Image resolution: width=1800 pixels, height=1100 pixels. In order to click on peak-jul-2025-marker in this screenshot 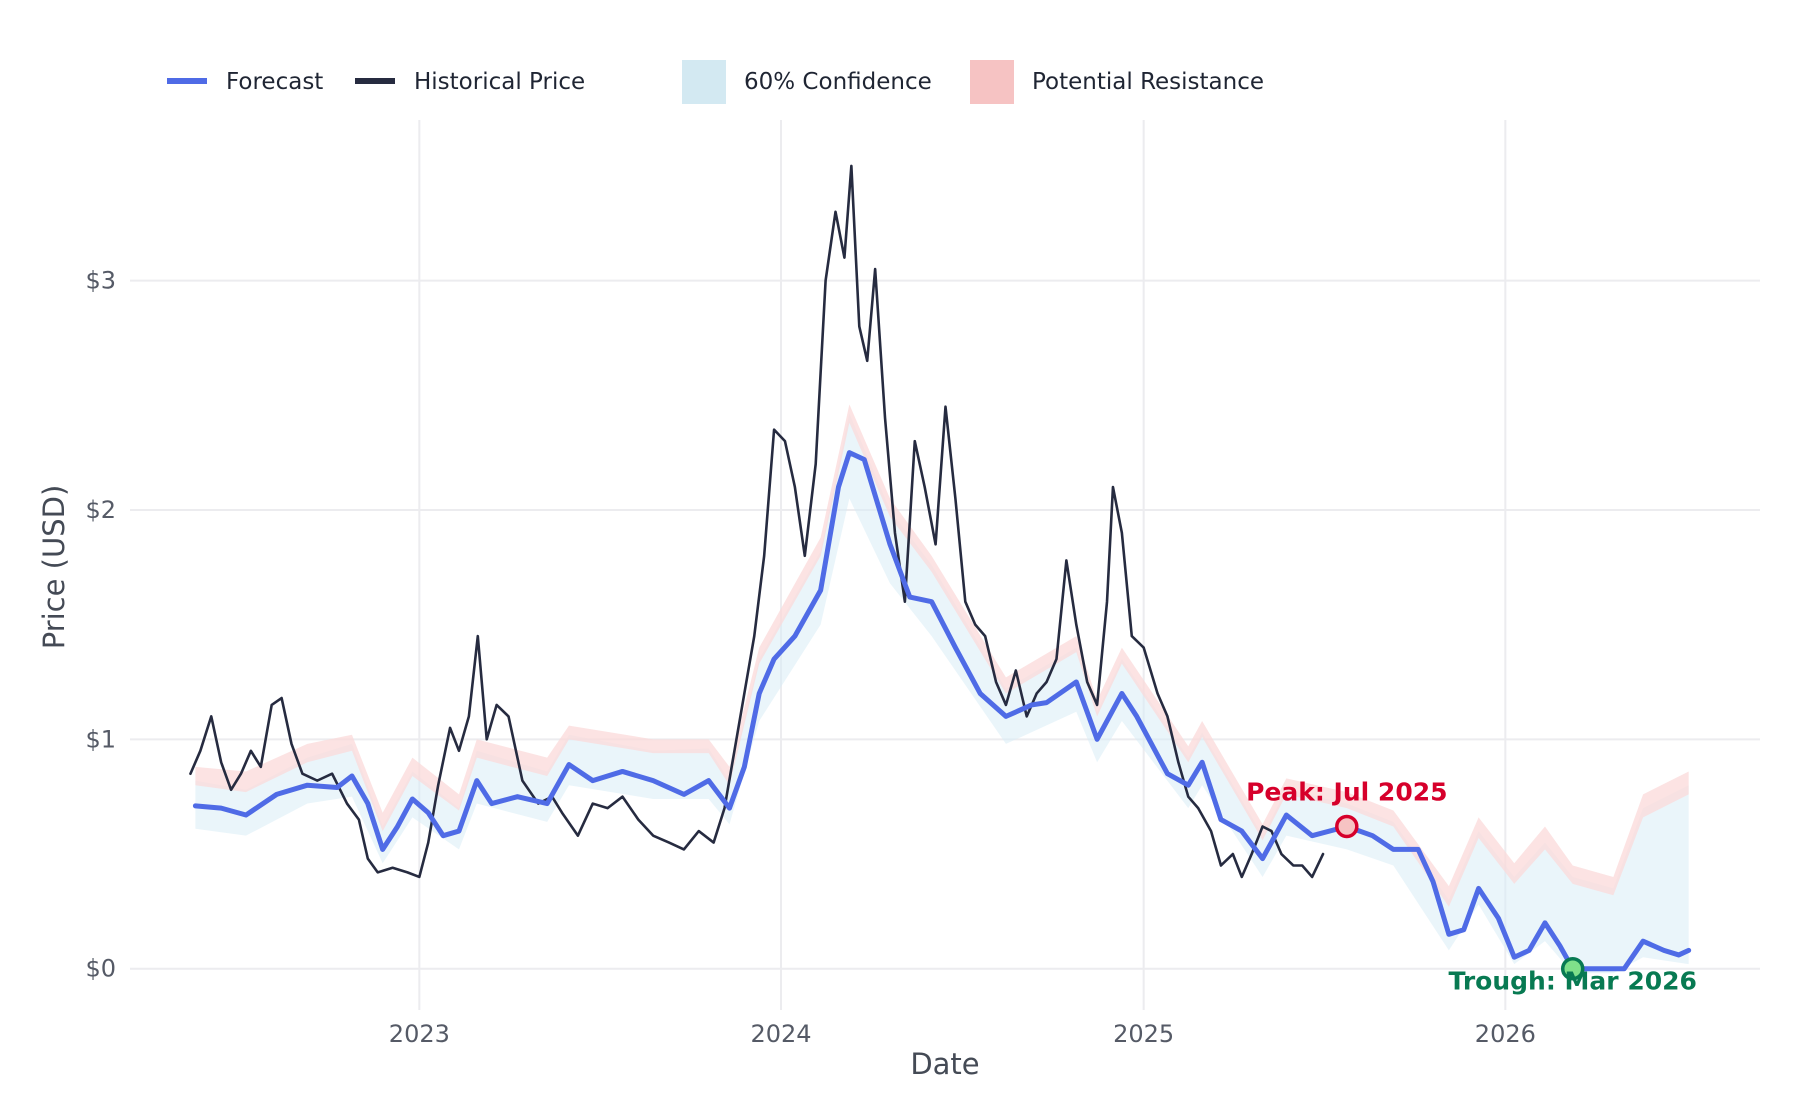, I will do `click(1347, 826)`.